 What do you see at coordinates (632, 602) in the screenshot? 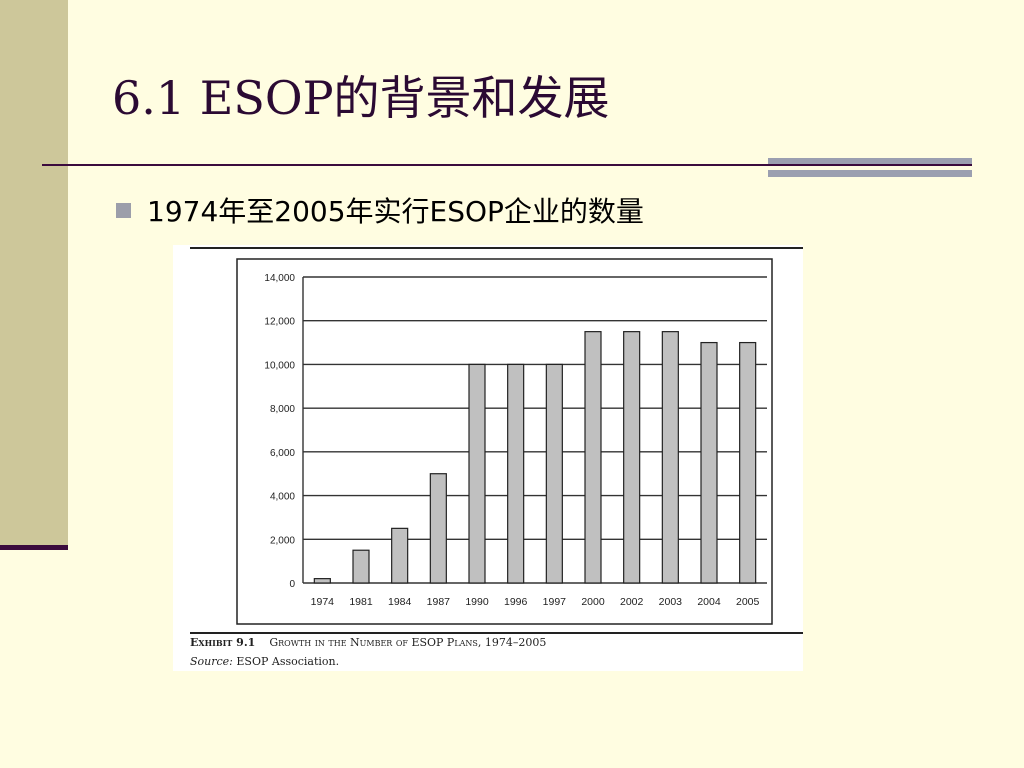
I see `x-tick-label: 2002` at bounding box center [632, 602].